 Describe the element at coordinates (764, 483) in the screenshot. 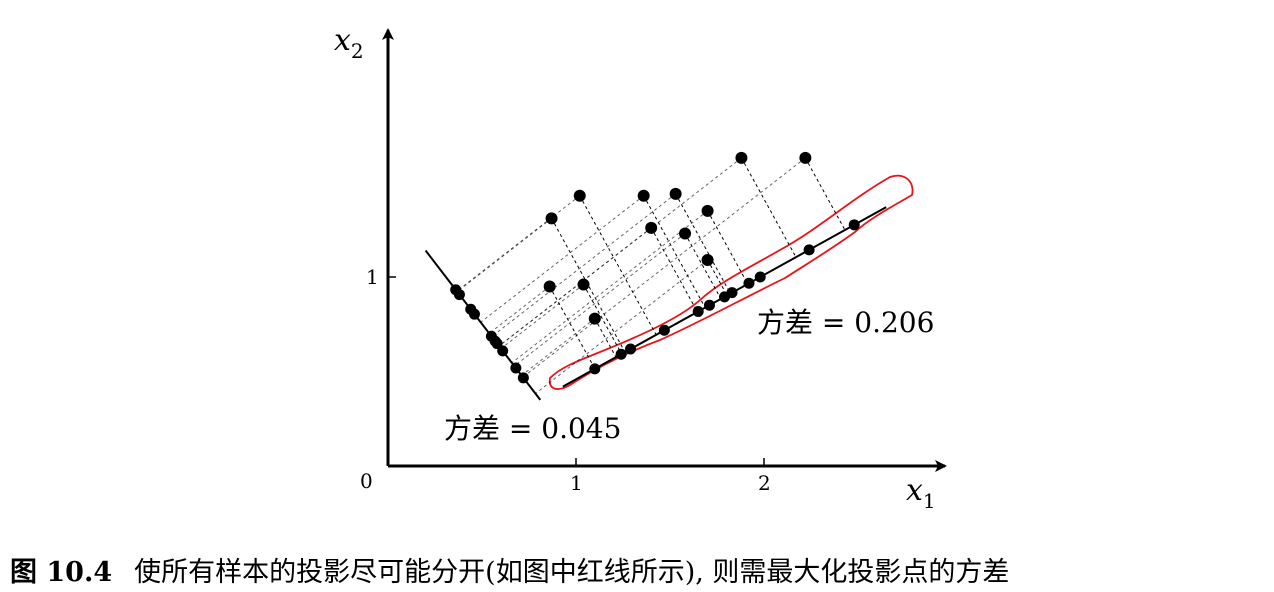

I see `x-tick-label-2: 2` at that location.